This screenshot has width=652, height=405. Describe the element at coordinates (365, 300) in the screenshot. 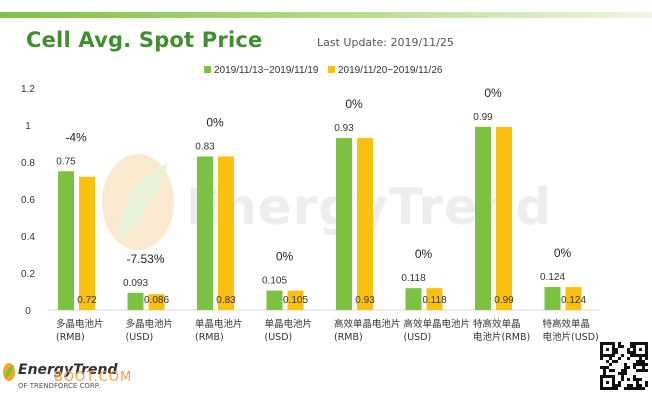

I see `data-label-series-2: 0.93` at that location.